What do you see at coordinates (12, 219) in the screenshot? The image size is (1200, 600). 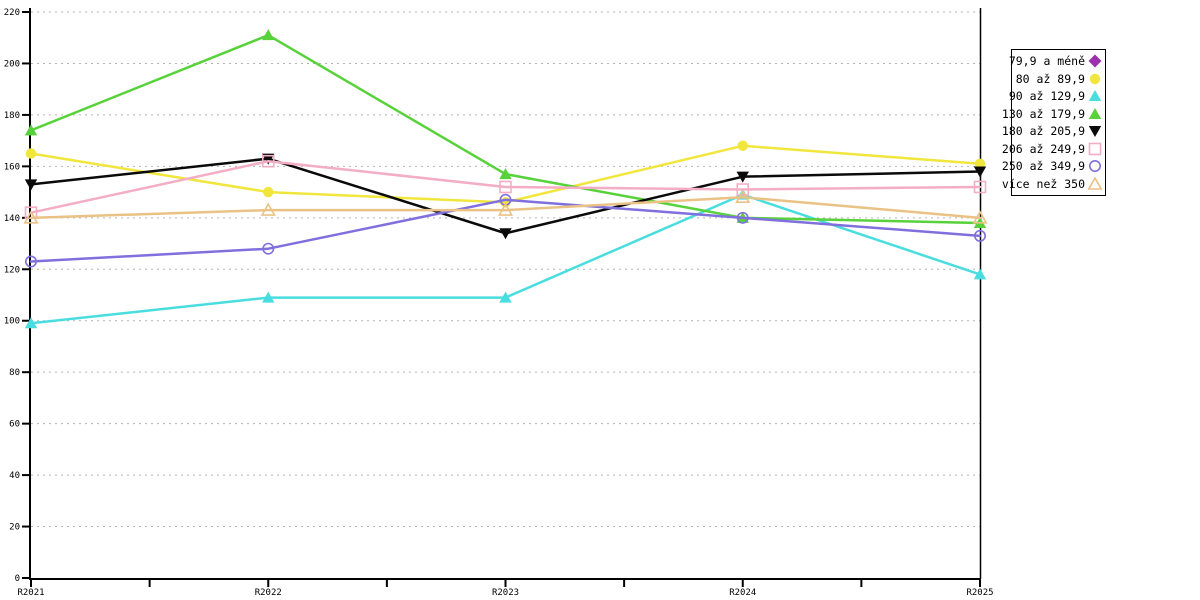 I see `y-tick-label: 140` at bounding box center [12, 219].